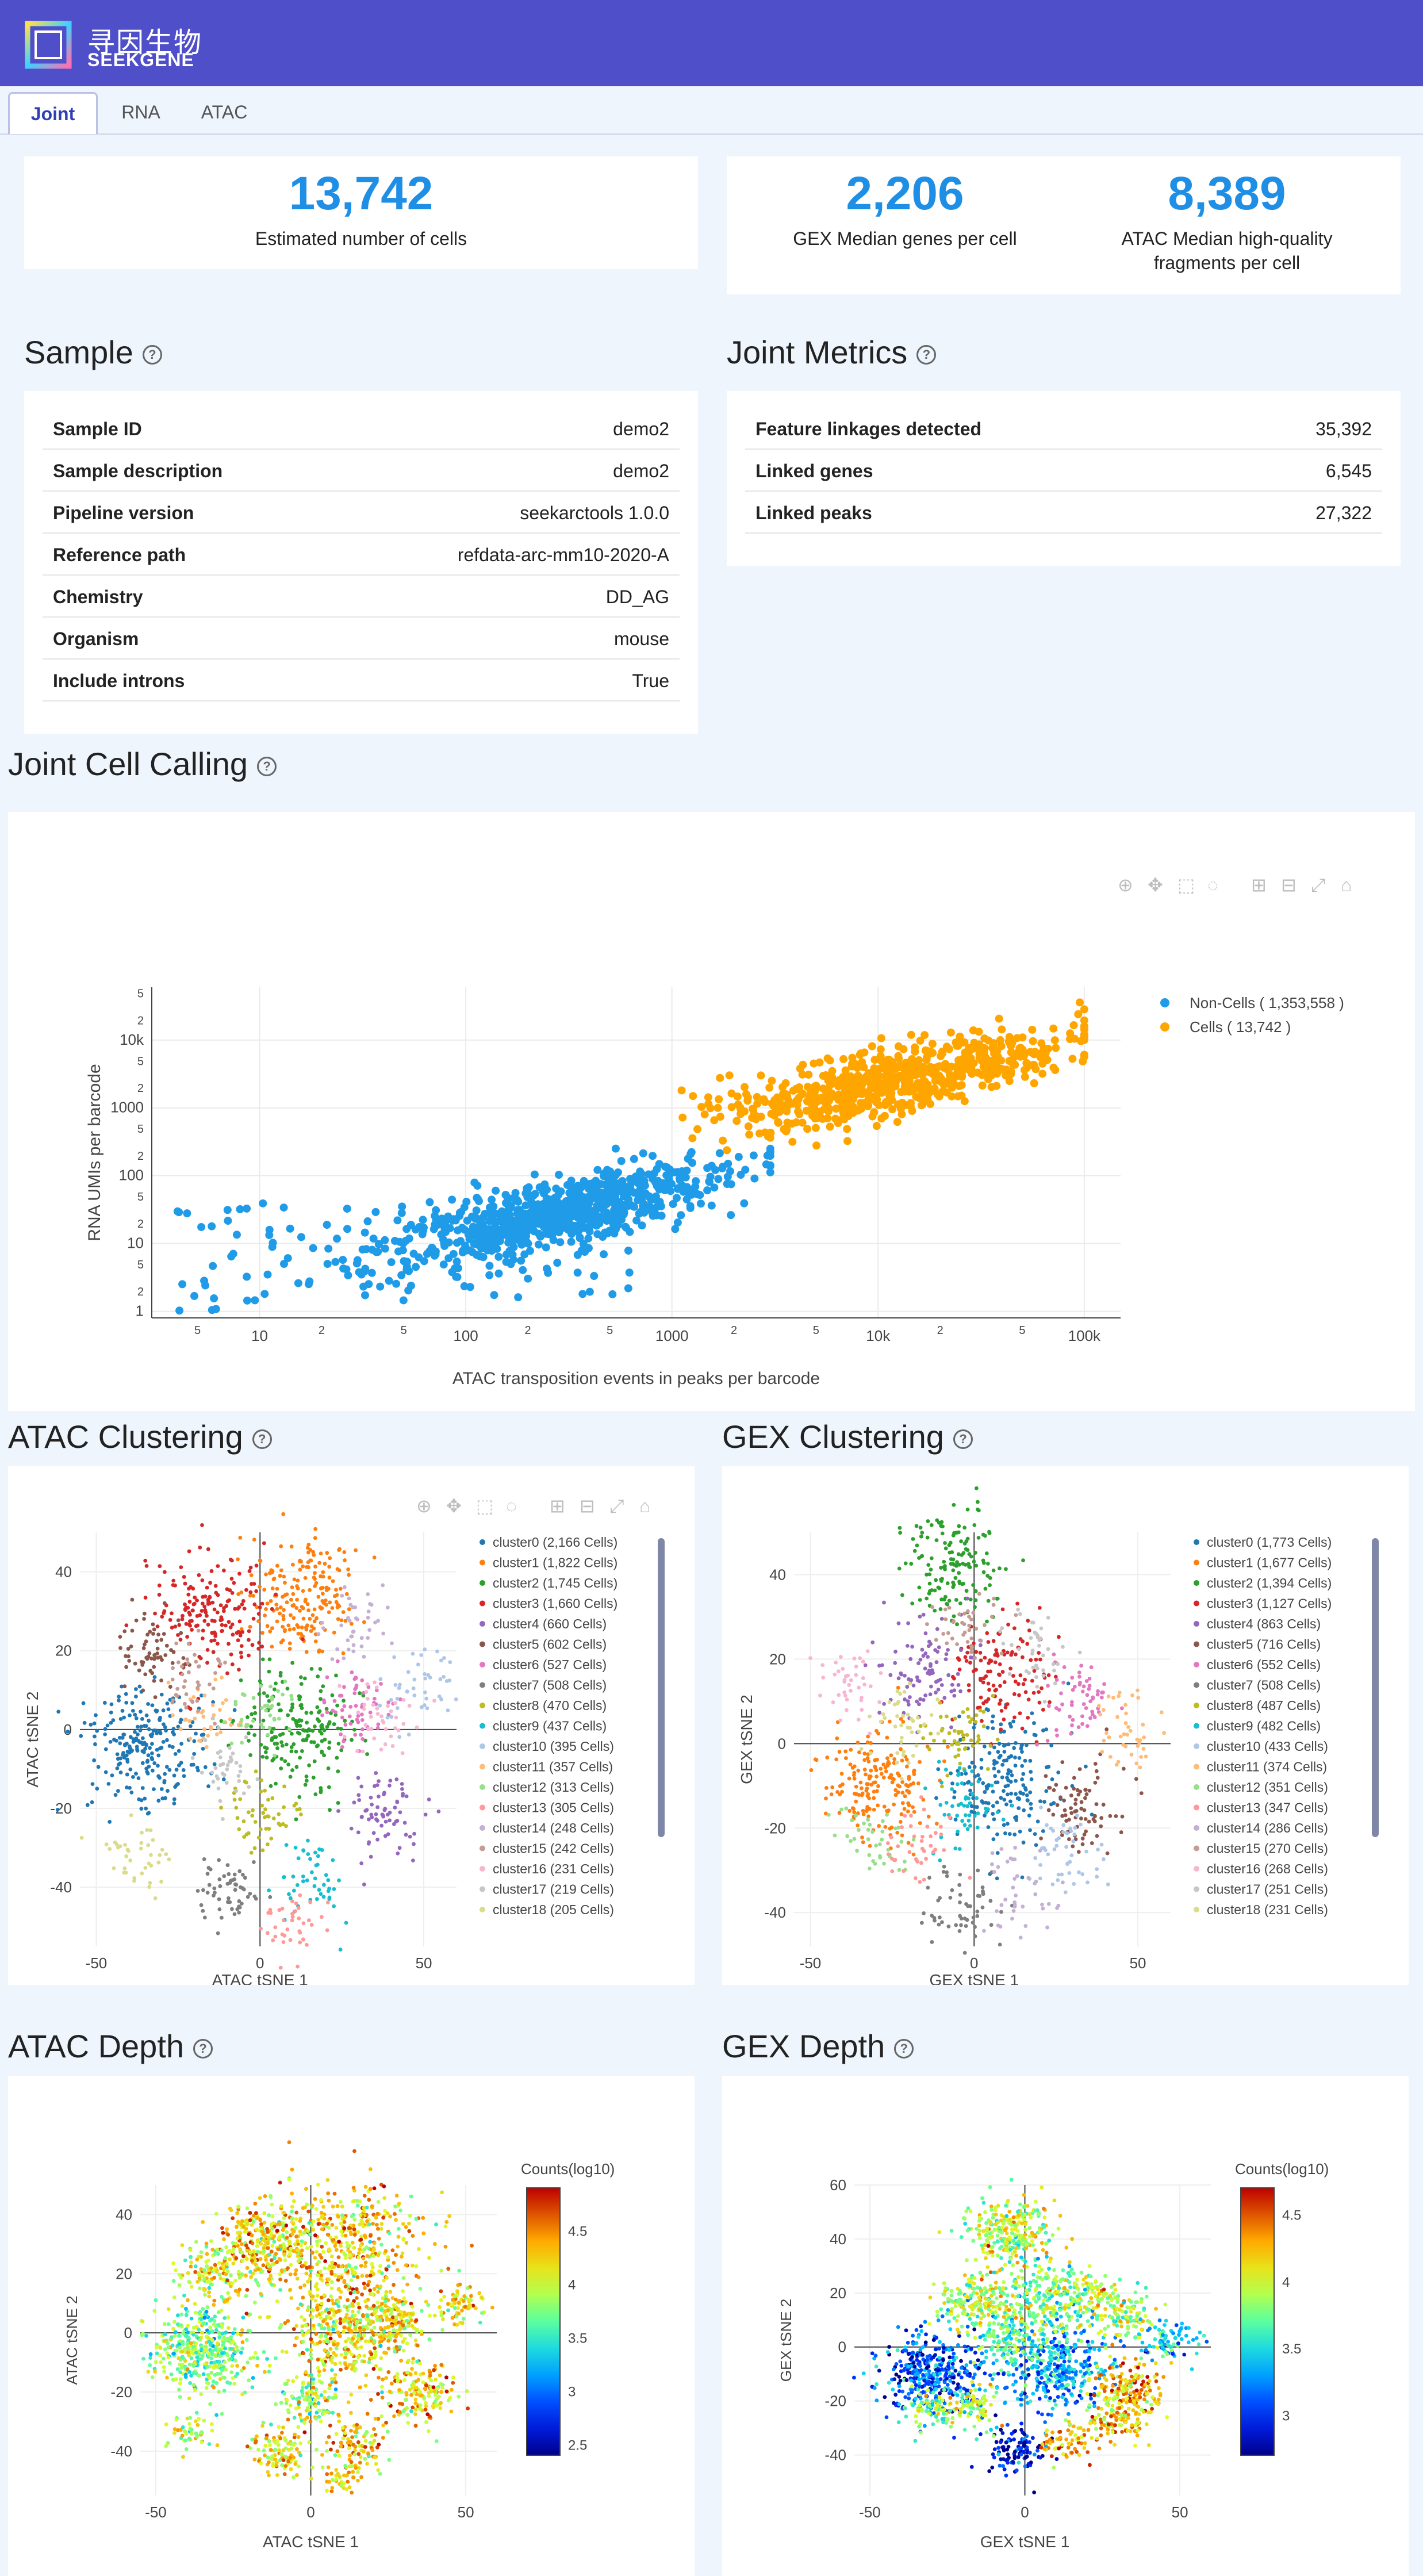 The width and height of the screenshot is (1423, 2576). I want to click on tab-atac: ATAC, so click(225, 112).